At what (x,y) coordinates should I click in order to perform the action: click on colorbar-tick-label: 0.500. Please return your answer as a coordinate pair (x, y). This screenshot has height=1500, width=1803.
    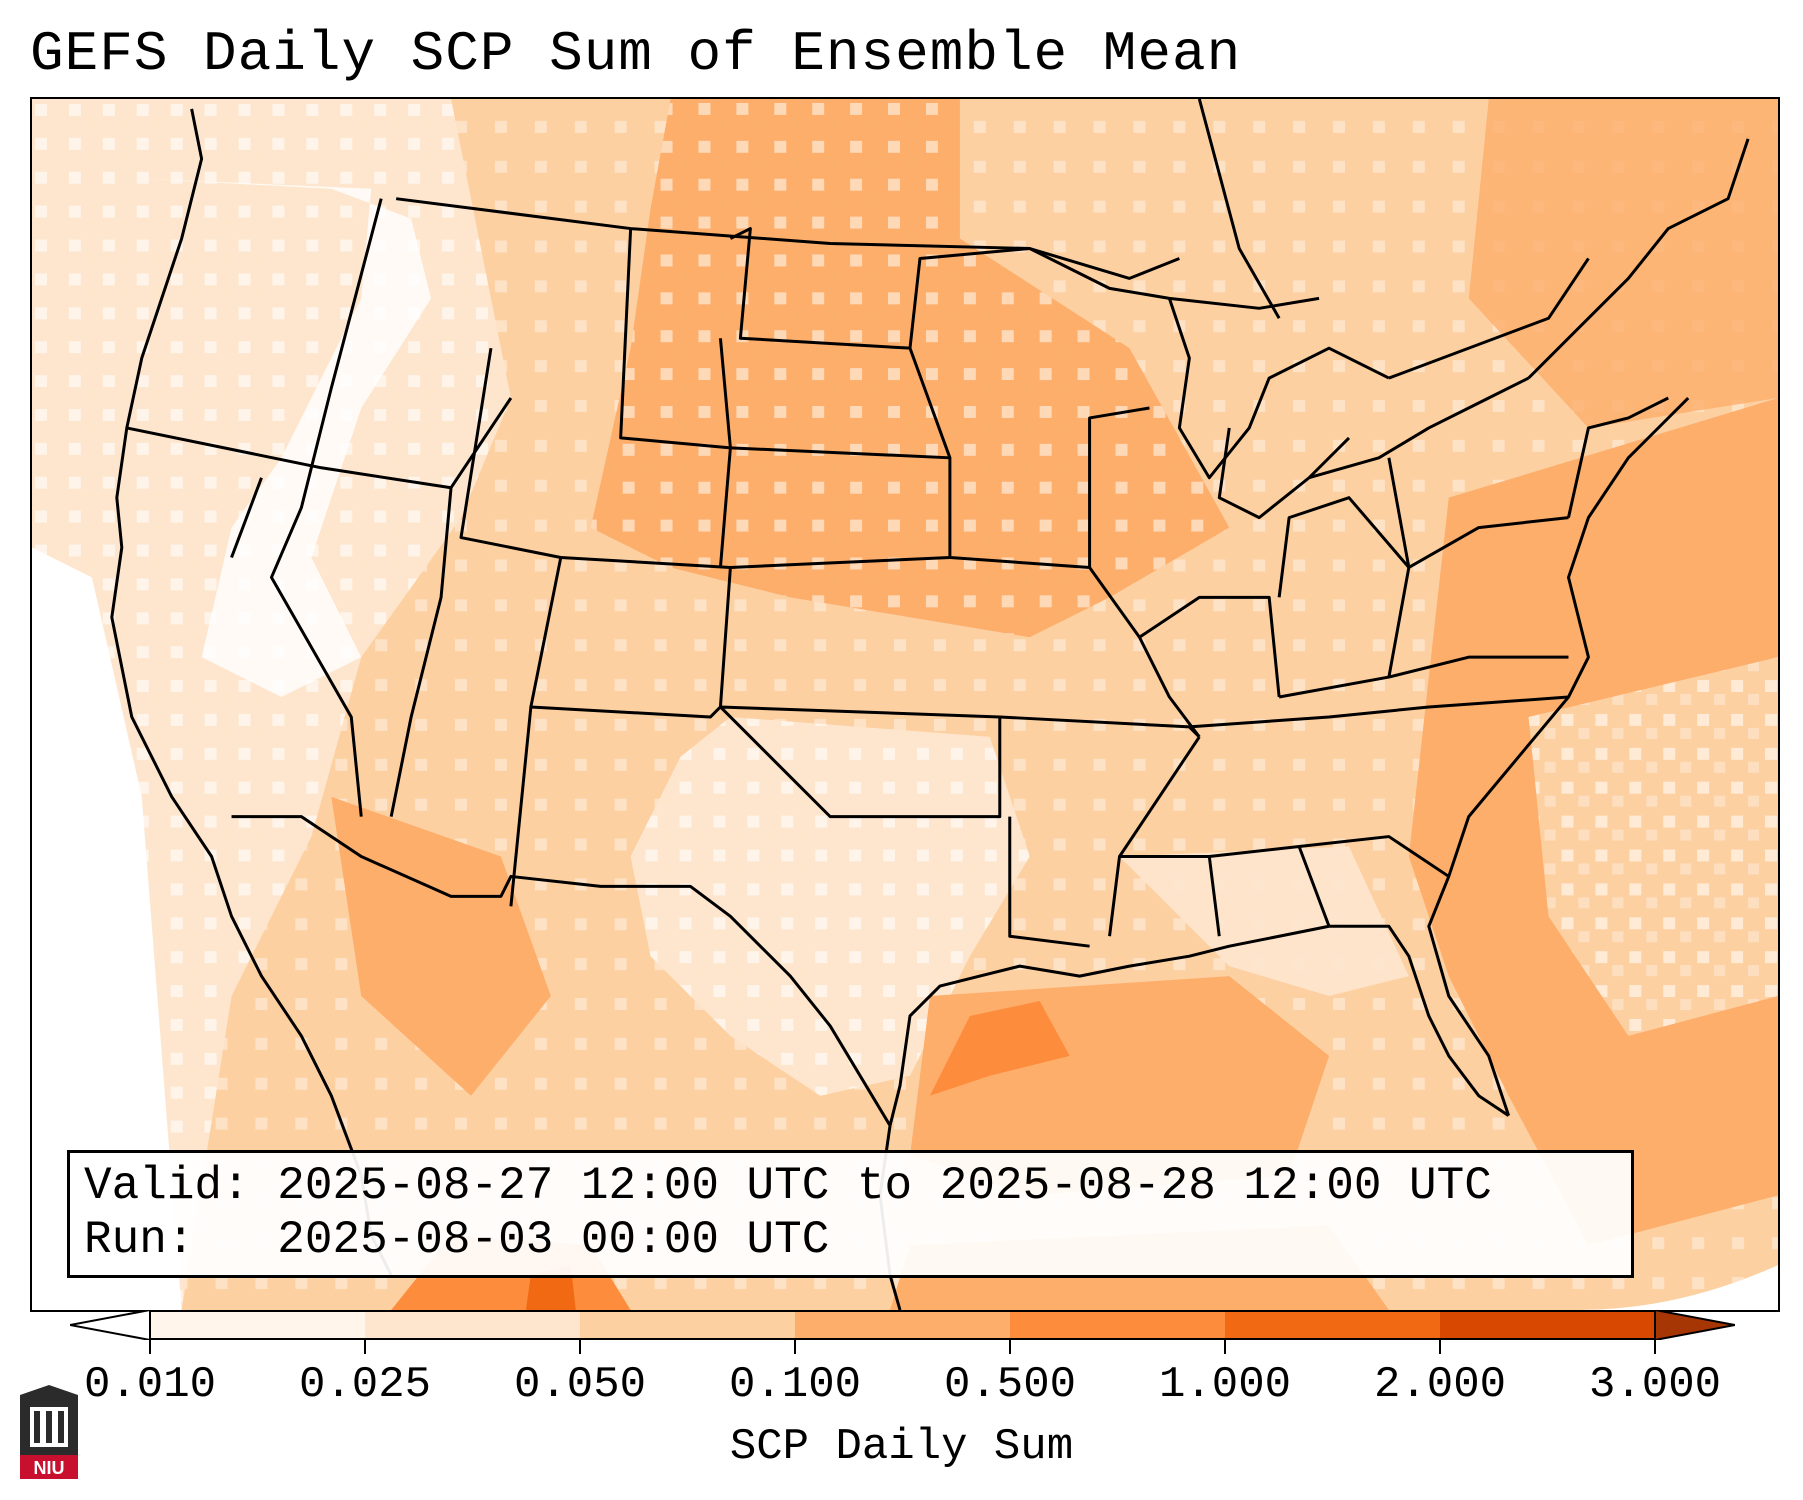
    Looking at the image, I should click on (1010, 1385).